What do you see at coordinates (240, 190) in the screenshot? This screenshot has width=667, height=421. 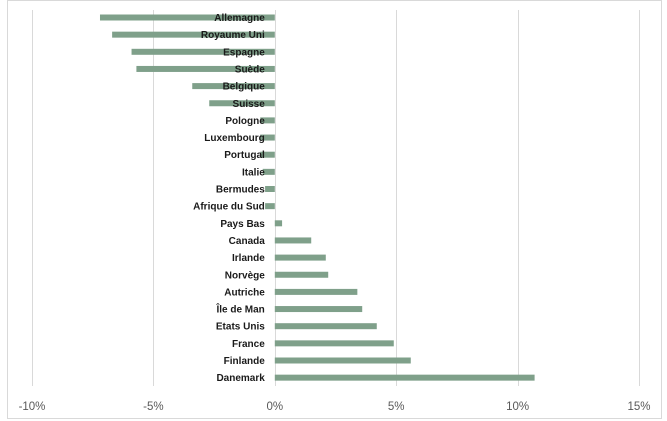 I see `category-label: Bermudes` at bounding box center [240, 190].